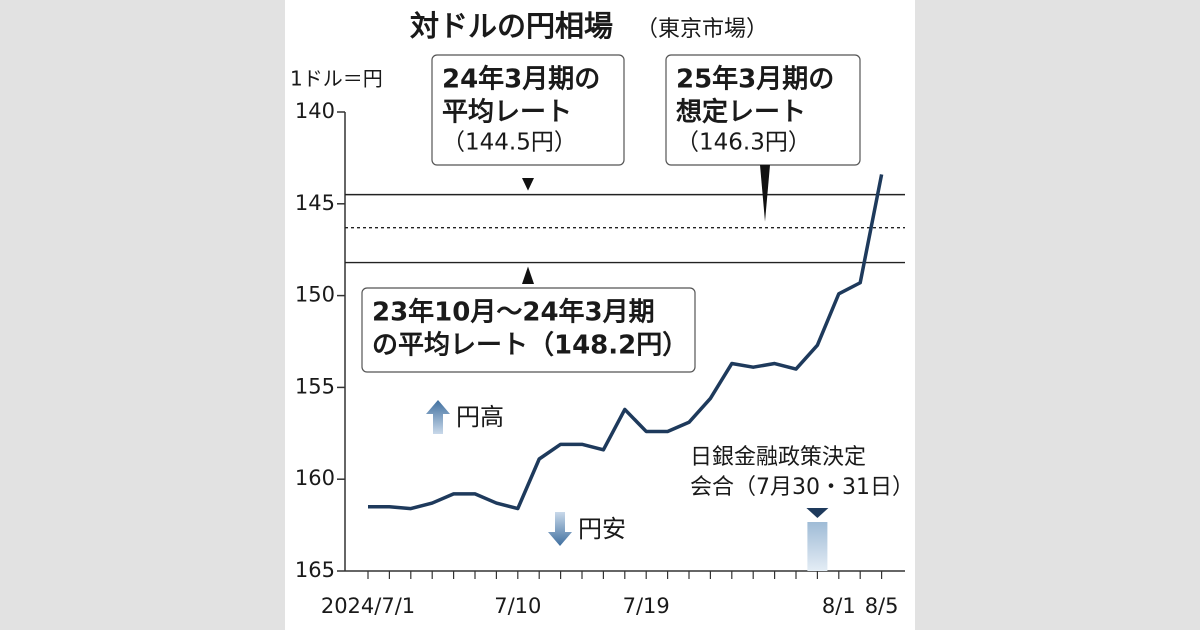 The image size is (1200, 630). What do you see at coordinates (513, 312) in the screenshot?
I see `annotation-text: 23年10月～24年3月期` at bounding box center [513, 312].